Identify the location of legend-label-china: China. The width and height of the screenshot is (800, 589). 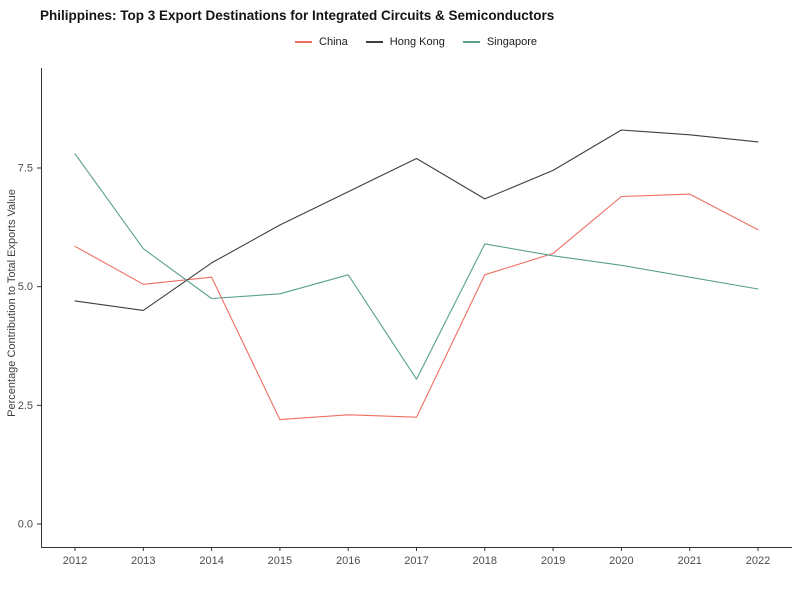
(333, 42).